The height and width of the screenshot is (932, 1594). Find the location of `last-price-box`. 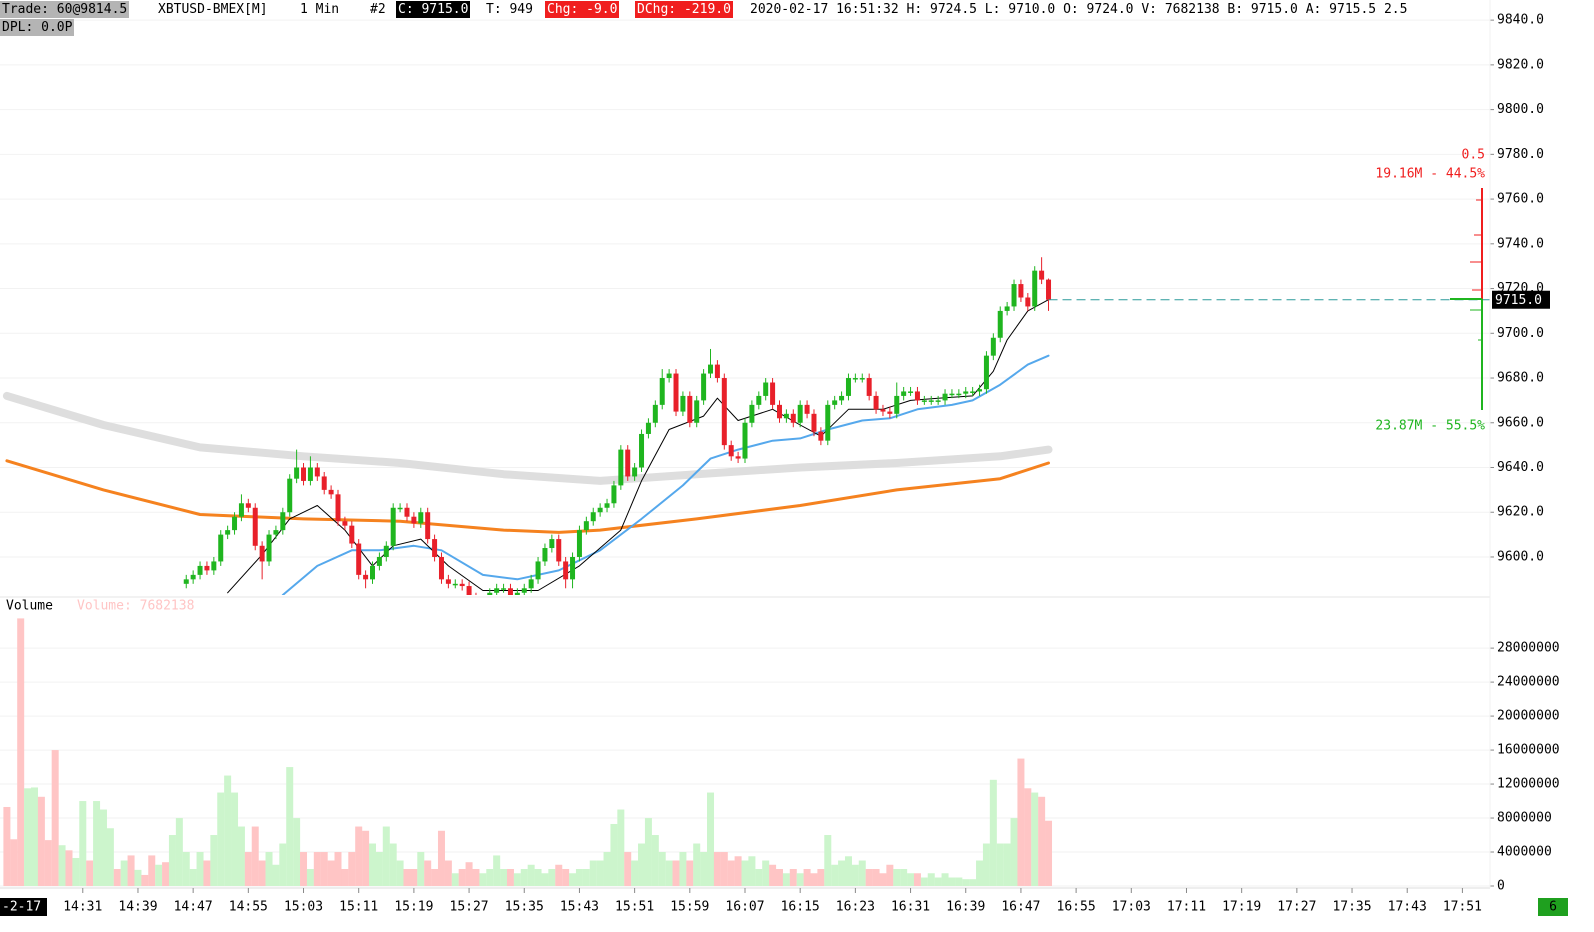

last-price-box is located at coordinates (1521, 299).